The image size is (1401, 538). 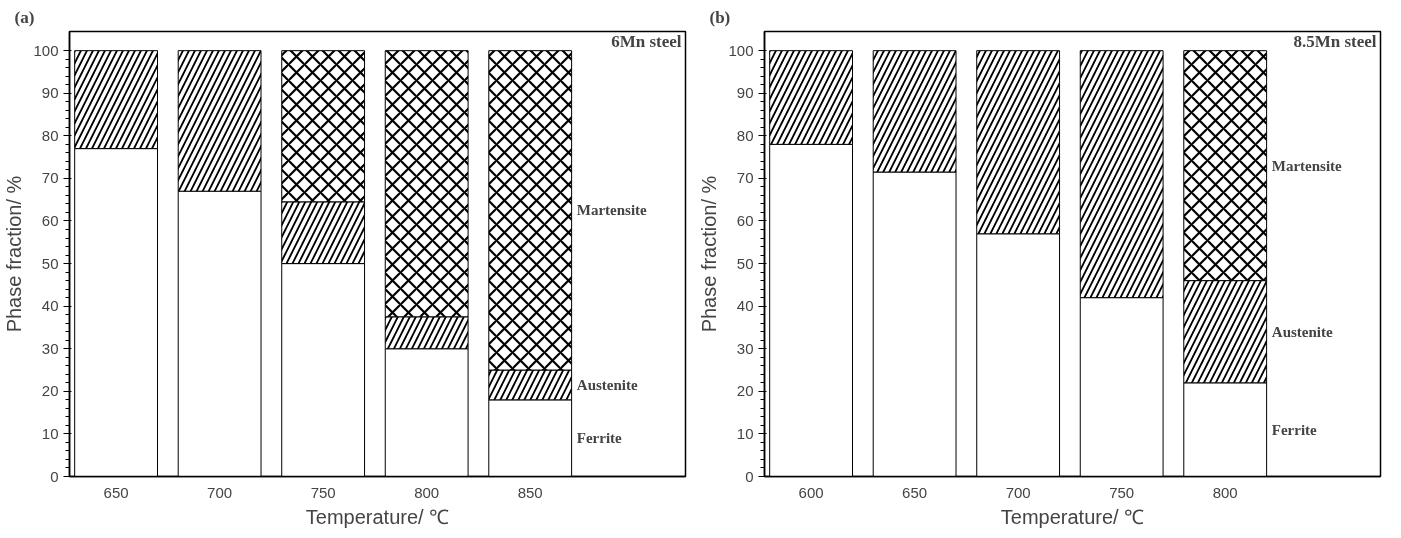 I want to click on x-tick-label: 600, so click(x=811, y=492).